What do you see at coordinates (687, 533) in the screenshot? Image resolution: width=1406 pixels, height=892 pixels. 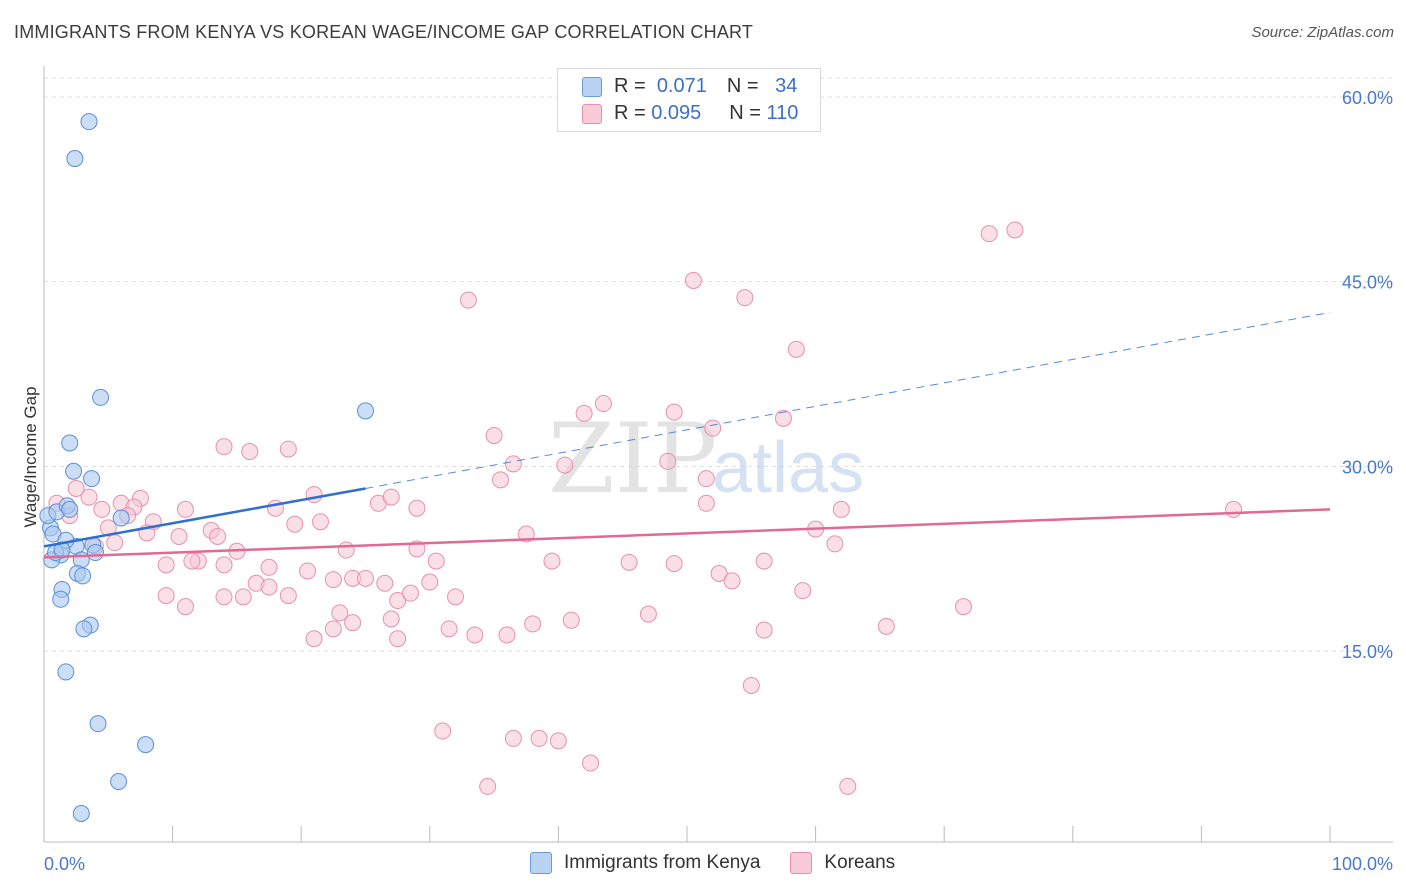 I see `korean-trend-line` at bounding box center [687, 533].